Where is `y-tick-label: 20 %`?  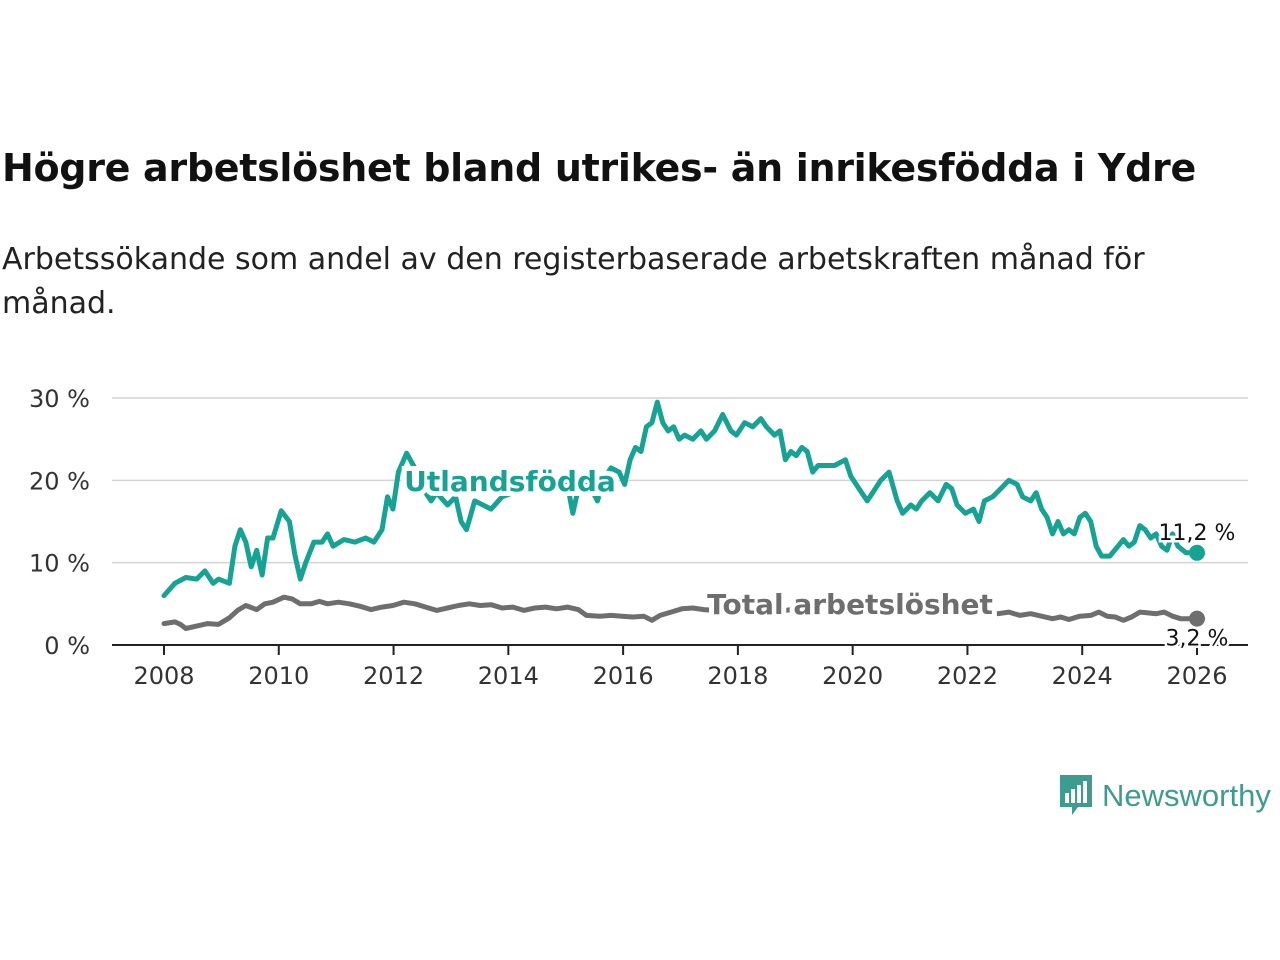 y-tick-label: 20 % is located at coordinates (59, 481).